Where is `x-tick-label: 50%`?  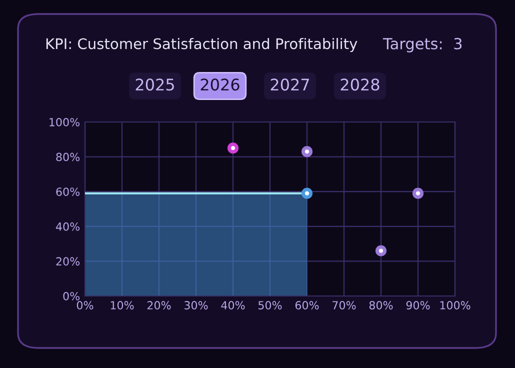 x-tick-label: 50% is located at coordinates (270, 305).